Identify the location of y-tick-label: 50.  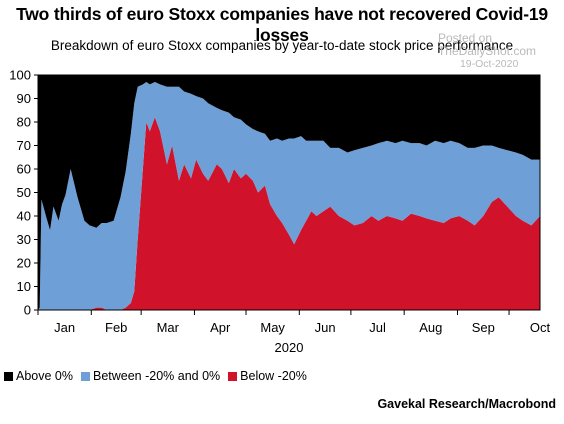
(24, 192).